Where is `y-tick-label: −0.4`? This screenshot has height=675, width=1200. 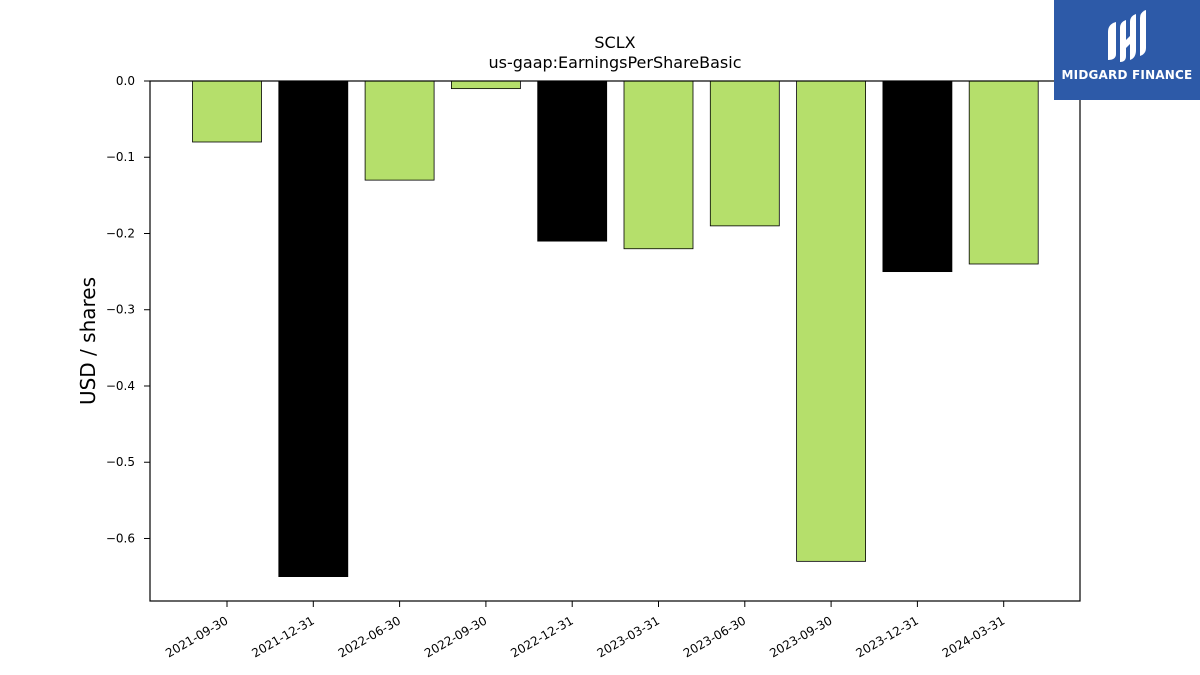 y-tick-label: −0.4 is located at coordinates (120, 386).